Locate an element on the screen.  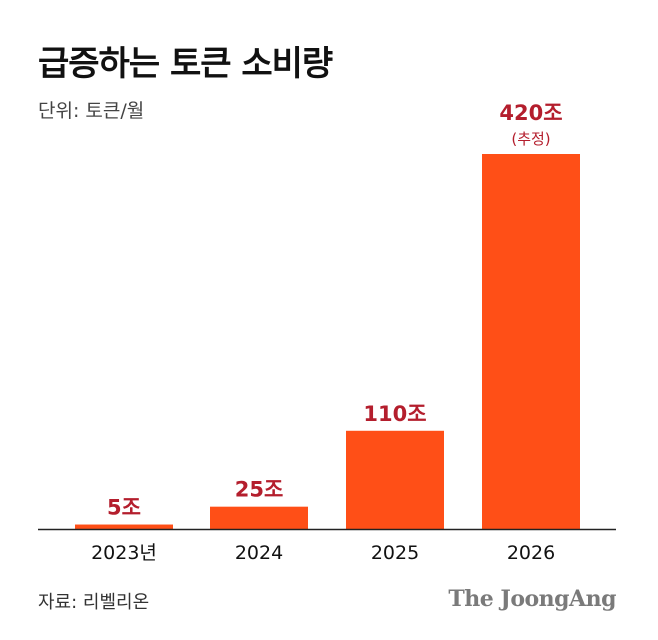
annotation-label-4: (추정) is located at coordinates (530, 139).